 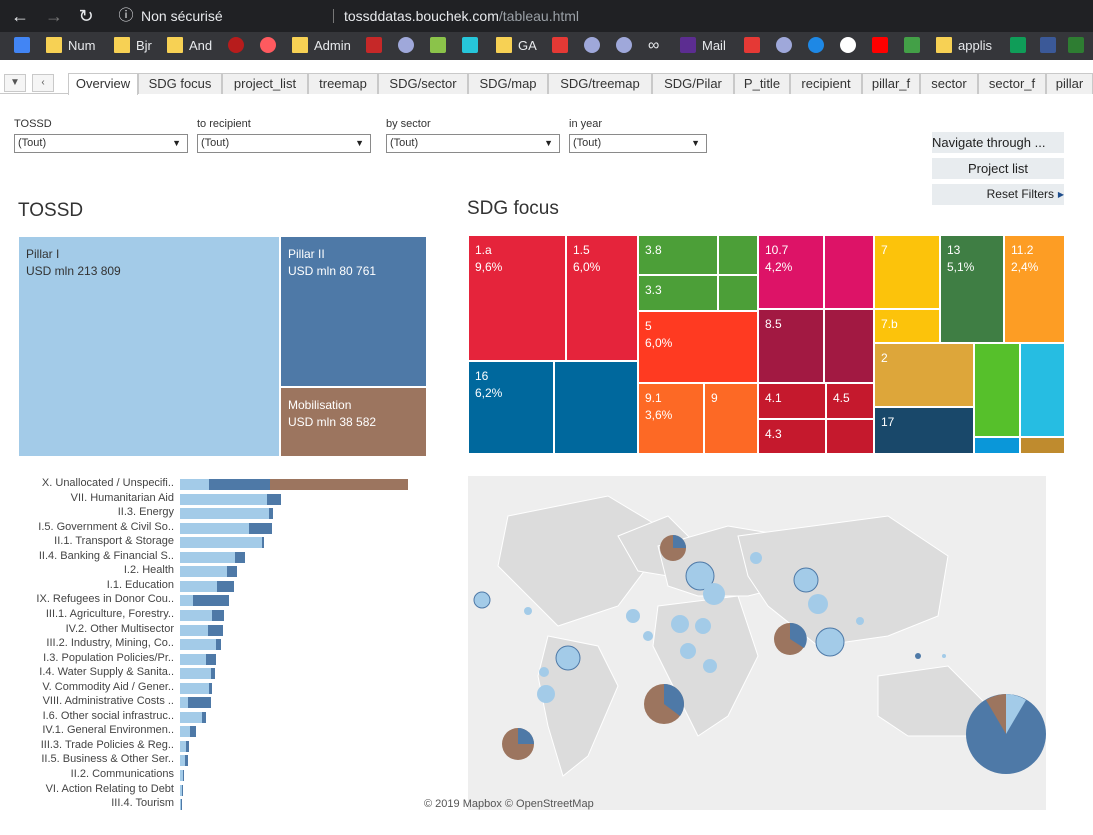 I want to click on bookmark-globe5-icon, so click(x=819, y=46).